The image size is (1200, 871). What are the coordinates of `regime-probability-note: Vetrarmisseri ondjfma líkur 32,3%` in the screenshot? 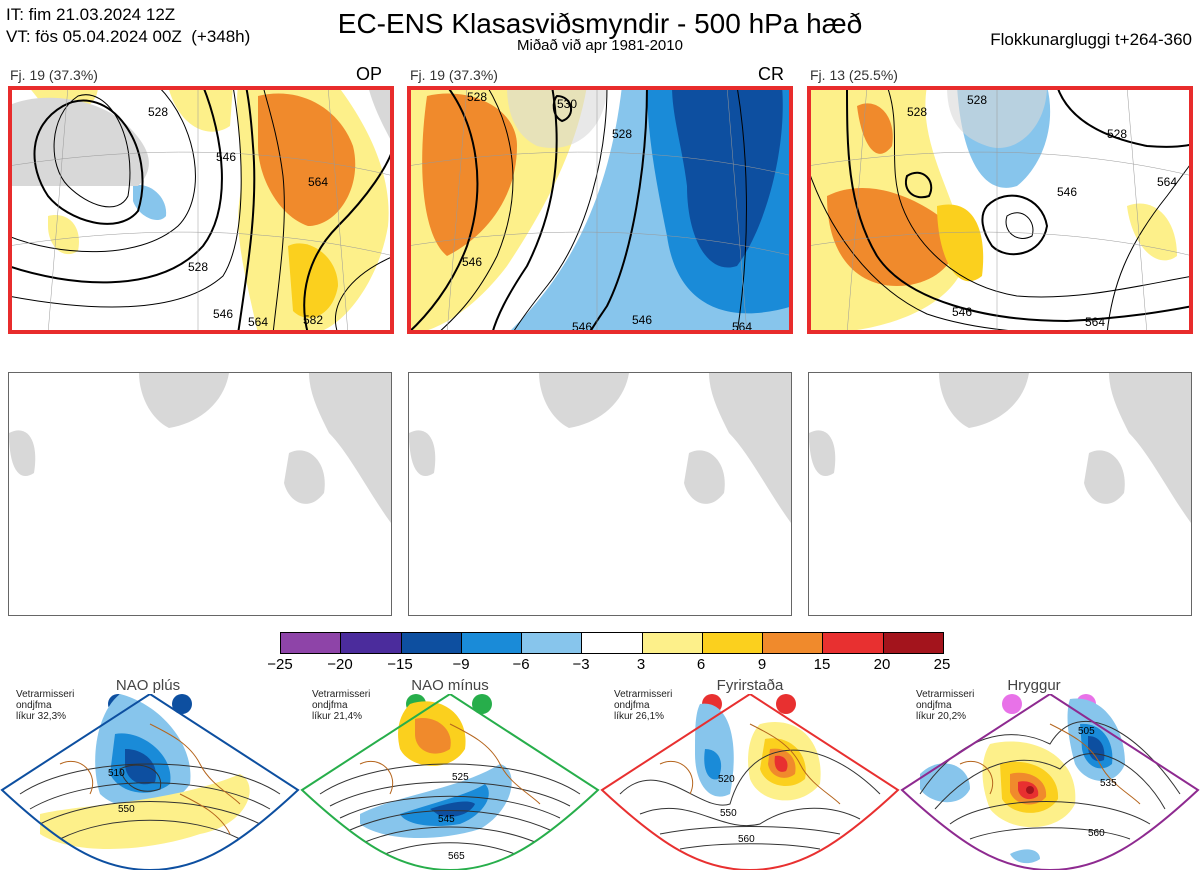 It's located at (45, 705).